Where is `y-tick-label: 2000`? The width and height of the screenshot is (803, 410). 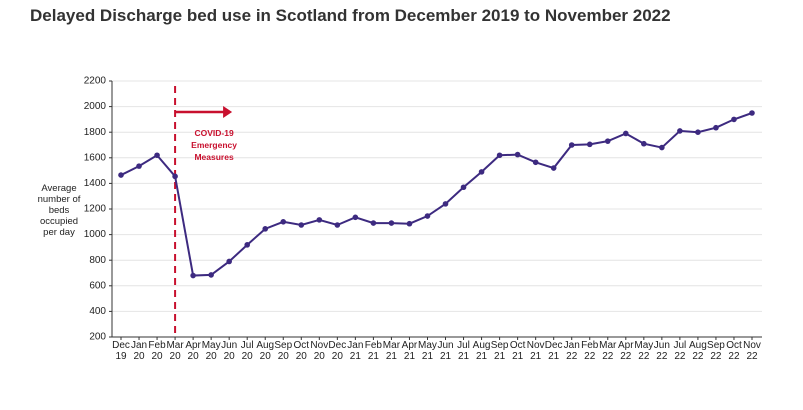
y-tick-label: 2000 is located at coordinates (95, 106).